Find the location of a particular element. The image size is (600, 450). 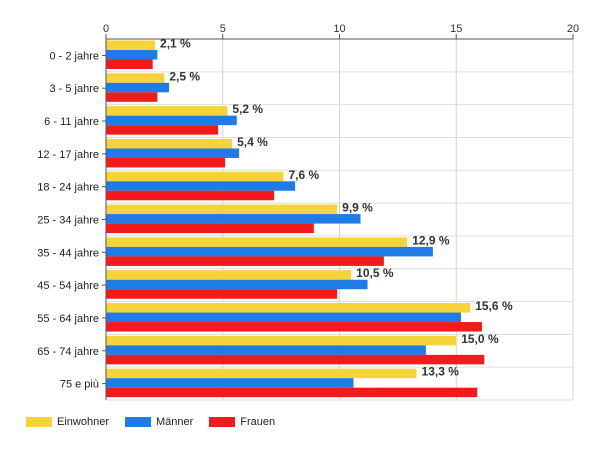

legend-item-frauen: Frauen is located at coordinates (242, 422).